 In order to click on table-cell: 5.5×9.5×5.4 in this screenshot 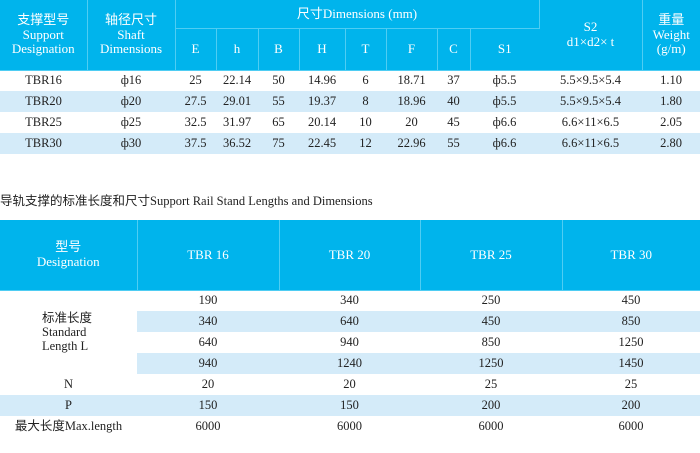, I will do `click(590, 101)`.